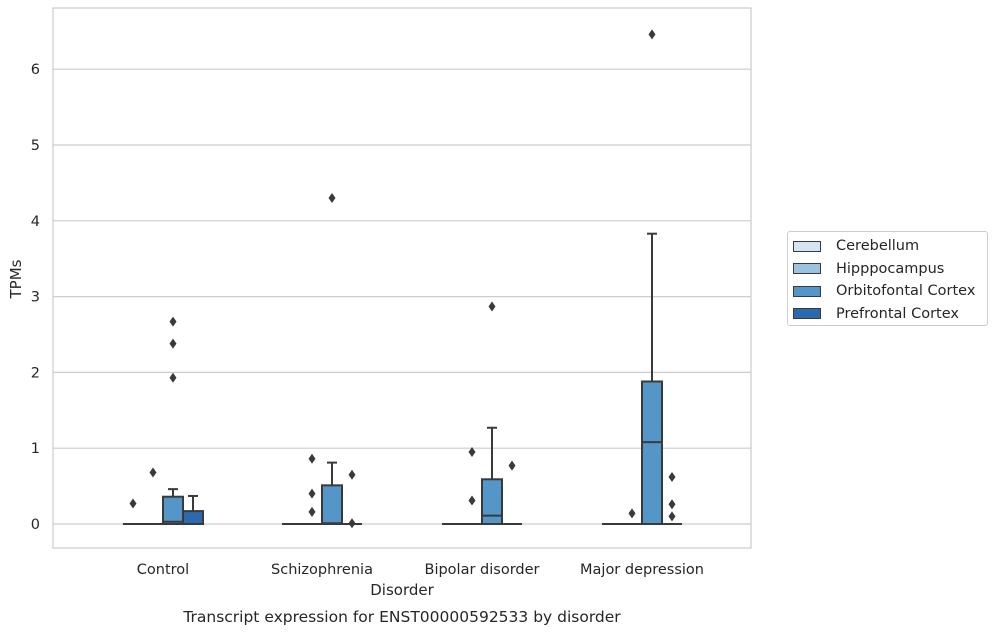  What do you see at coordinates (35, 222) in the screenshot?
I see `y-tick-label: 4` at bounding box center [35, 222].